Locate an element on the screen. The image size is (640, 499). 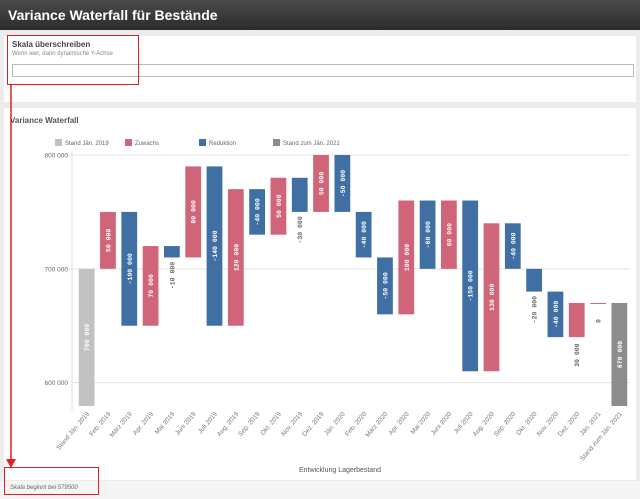
x-tick-label: Apr. 2019 is located at coordinates (143, 423).